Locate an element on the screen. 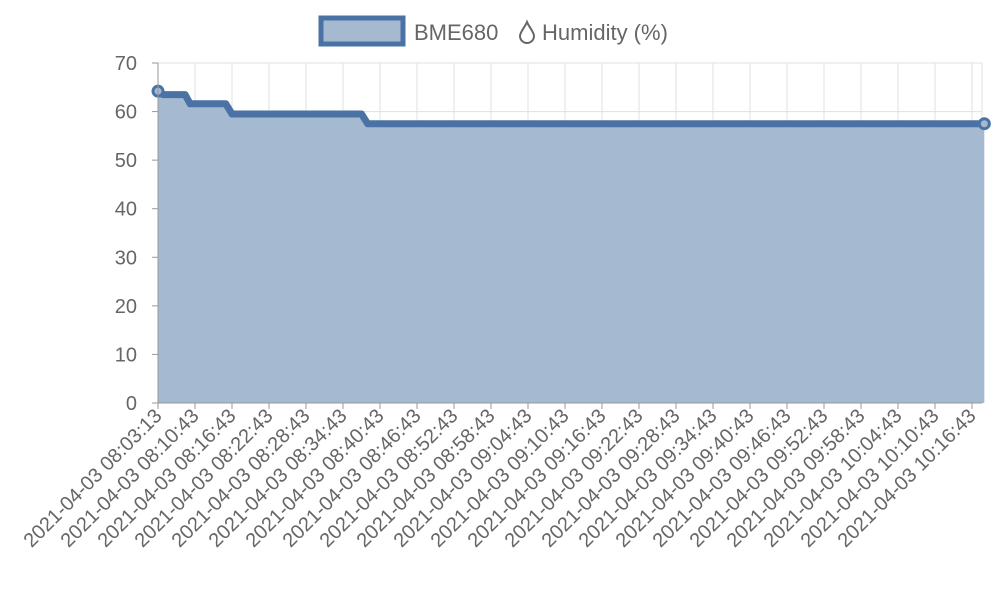  y-tick-label: 40 is located at coordinates (126, 210).